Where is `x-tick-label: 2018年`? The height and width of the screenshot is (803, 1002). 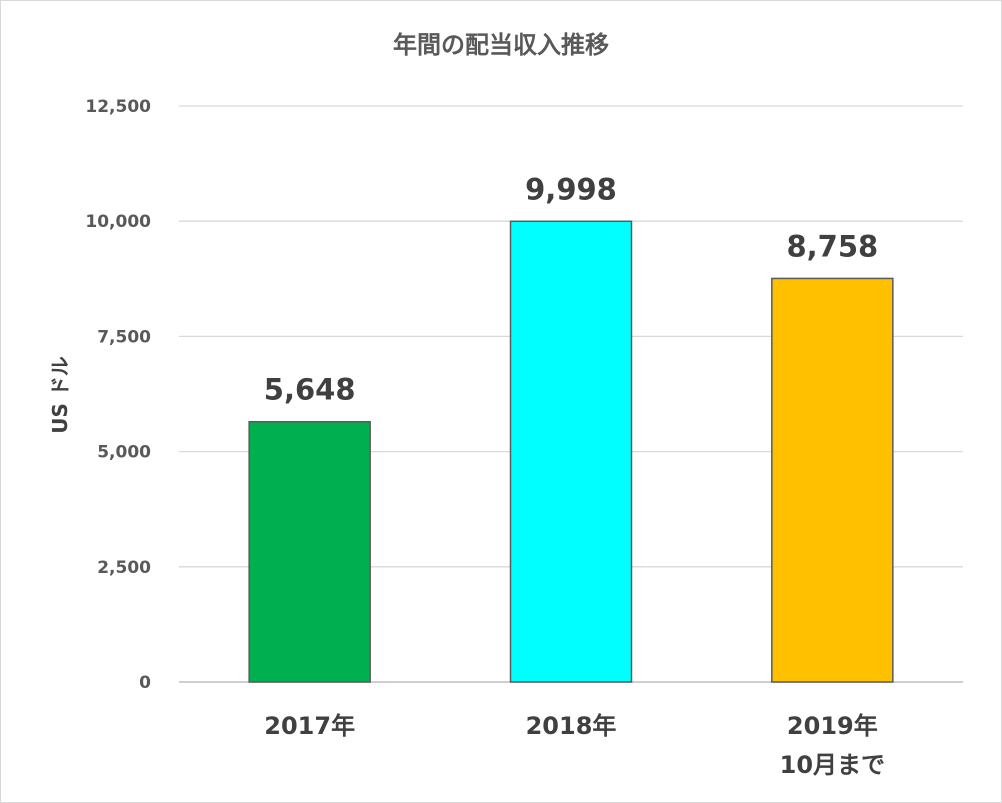 x-tick-label: 2018年 is located at coordinates (571, 726).